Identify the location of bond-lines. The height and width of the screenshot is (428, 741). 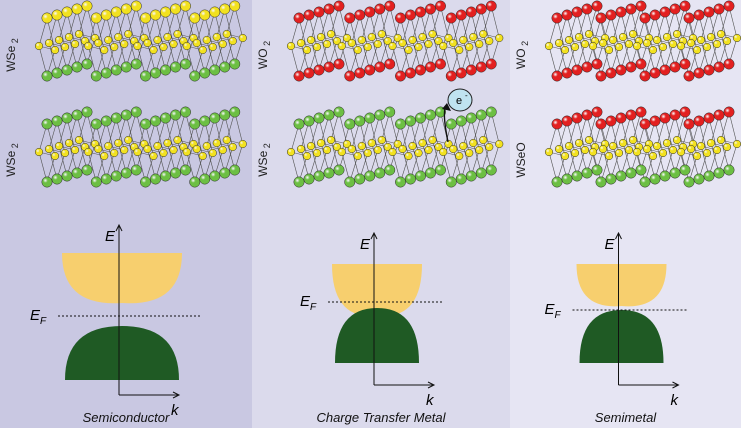
(395, 41).